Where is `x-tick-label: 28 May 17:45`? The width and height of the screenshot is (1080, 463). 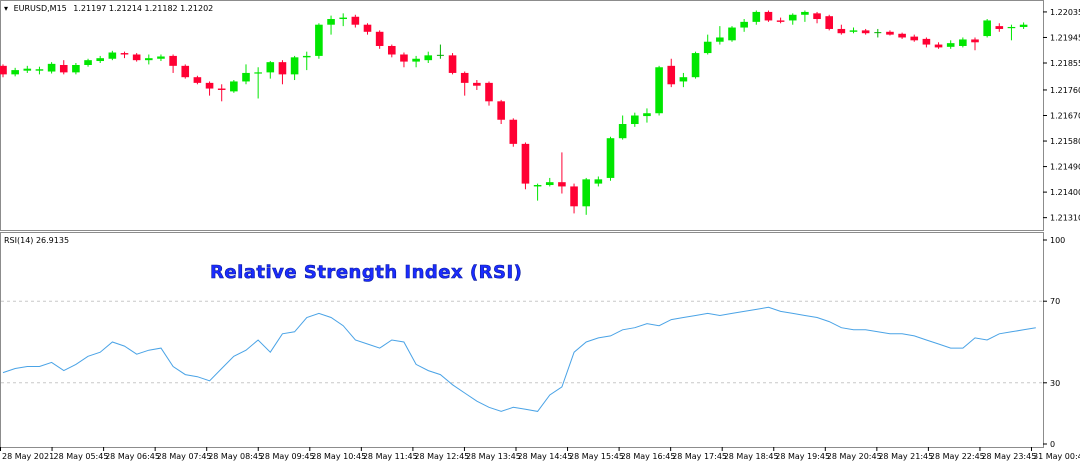
x-tick-label: 28 May 17:45 is located at coordinates (699, 456).